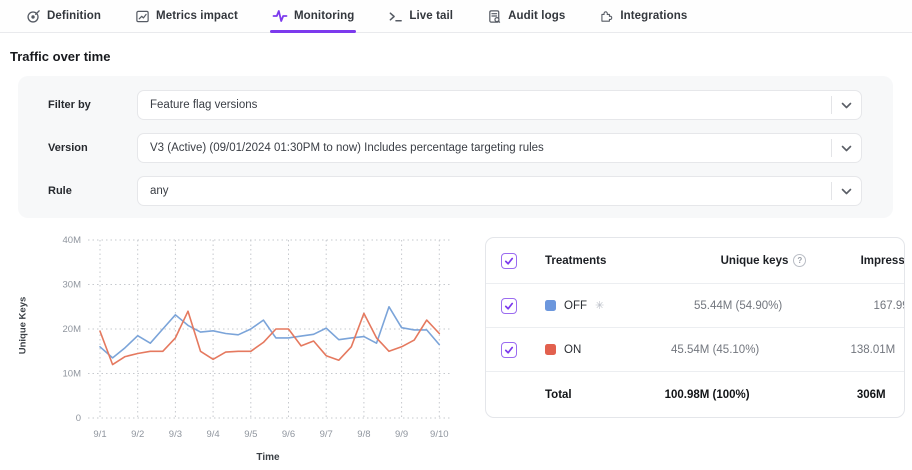 The width and height of the screenshot is (912, 470). What do you see at coordinates (288, 434) in the screenshot?
I see `x-tick-label: 9/6` at bounding box center [288, 434].